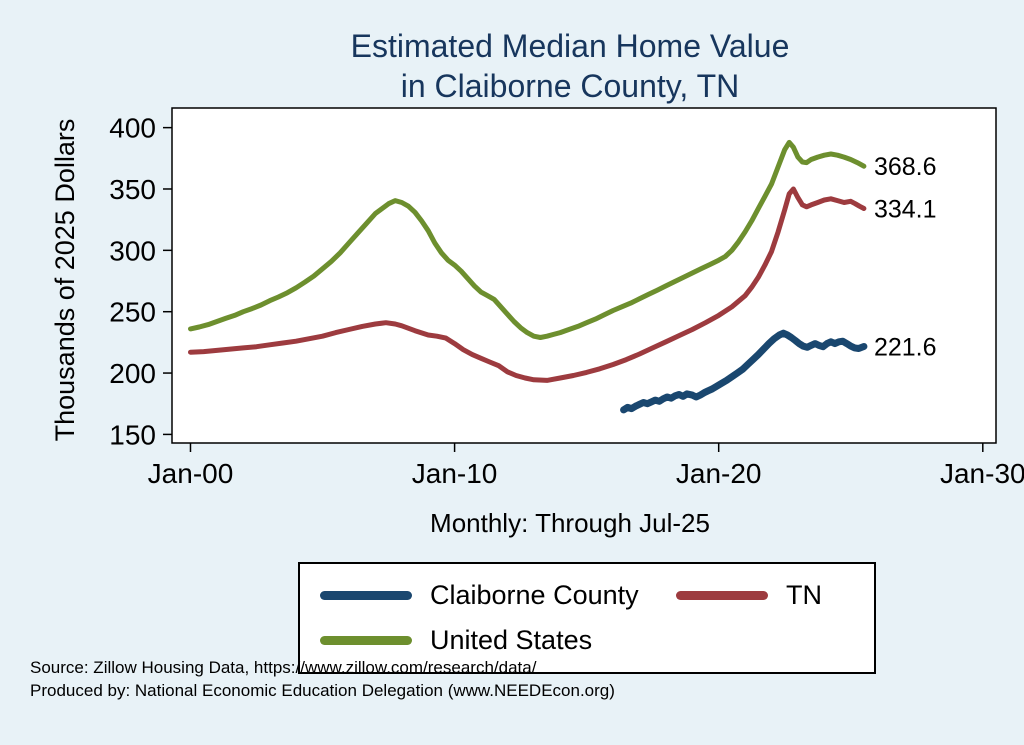  What do you see at coordinates (132, 250) in the screenshot?
I see `y-tick-label: 300` at bounding box center [132, 250].